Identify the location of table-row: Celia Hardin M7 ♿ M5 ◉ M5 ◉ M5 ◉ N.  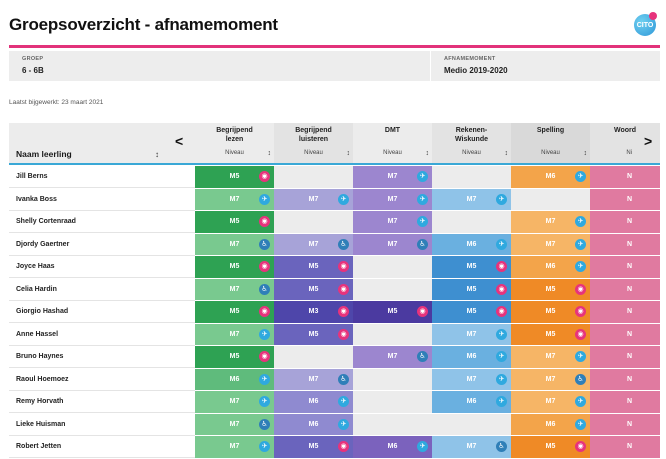
(334, 289).